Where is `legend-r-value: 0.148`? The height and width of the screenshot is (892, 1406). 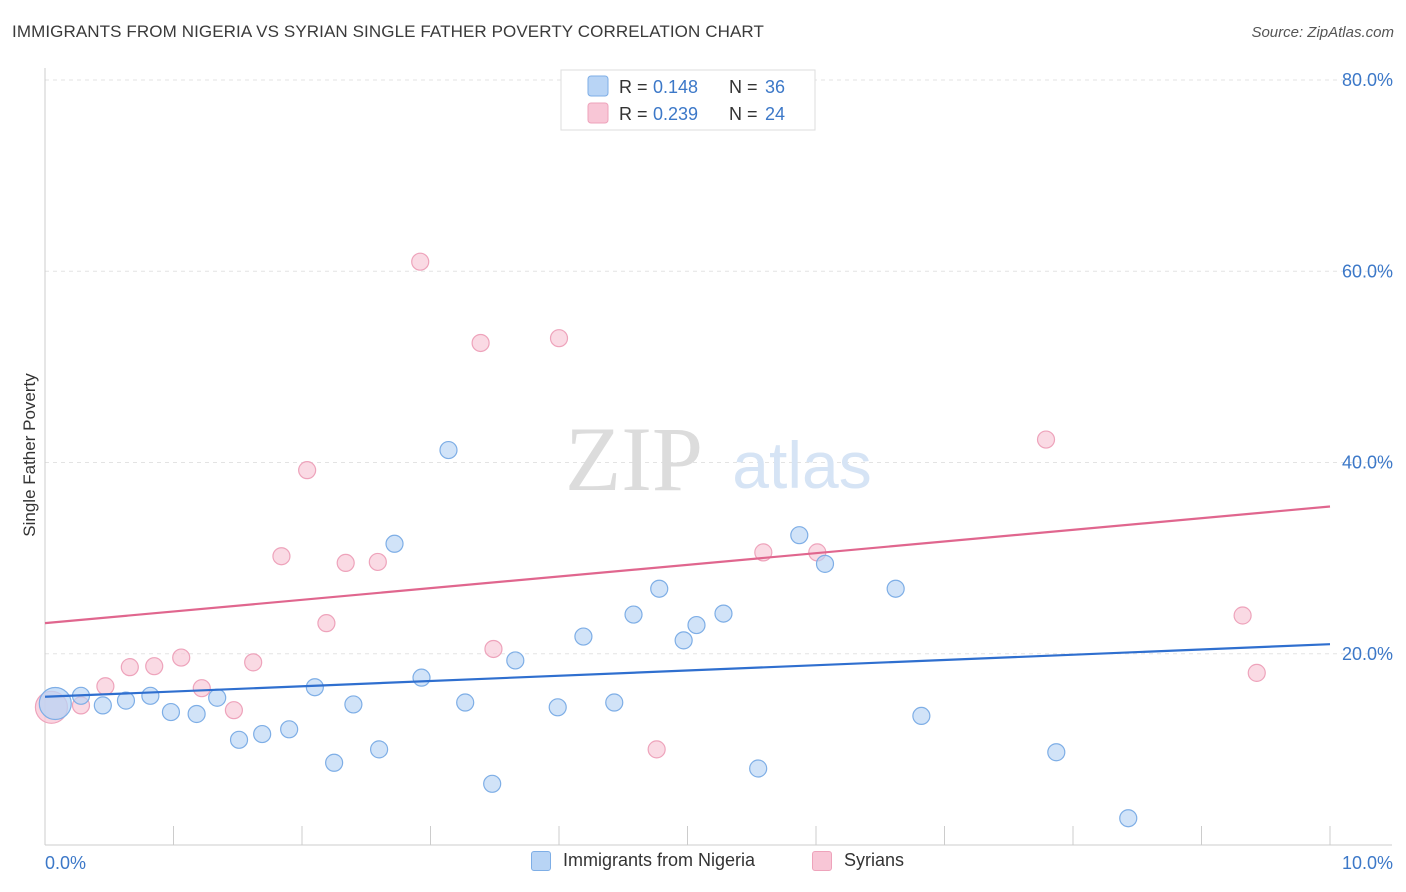 legend-r-value: 0.148 is located at coordinates (675, 87).